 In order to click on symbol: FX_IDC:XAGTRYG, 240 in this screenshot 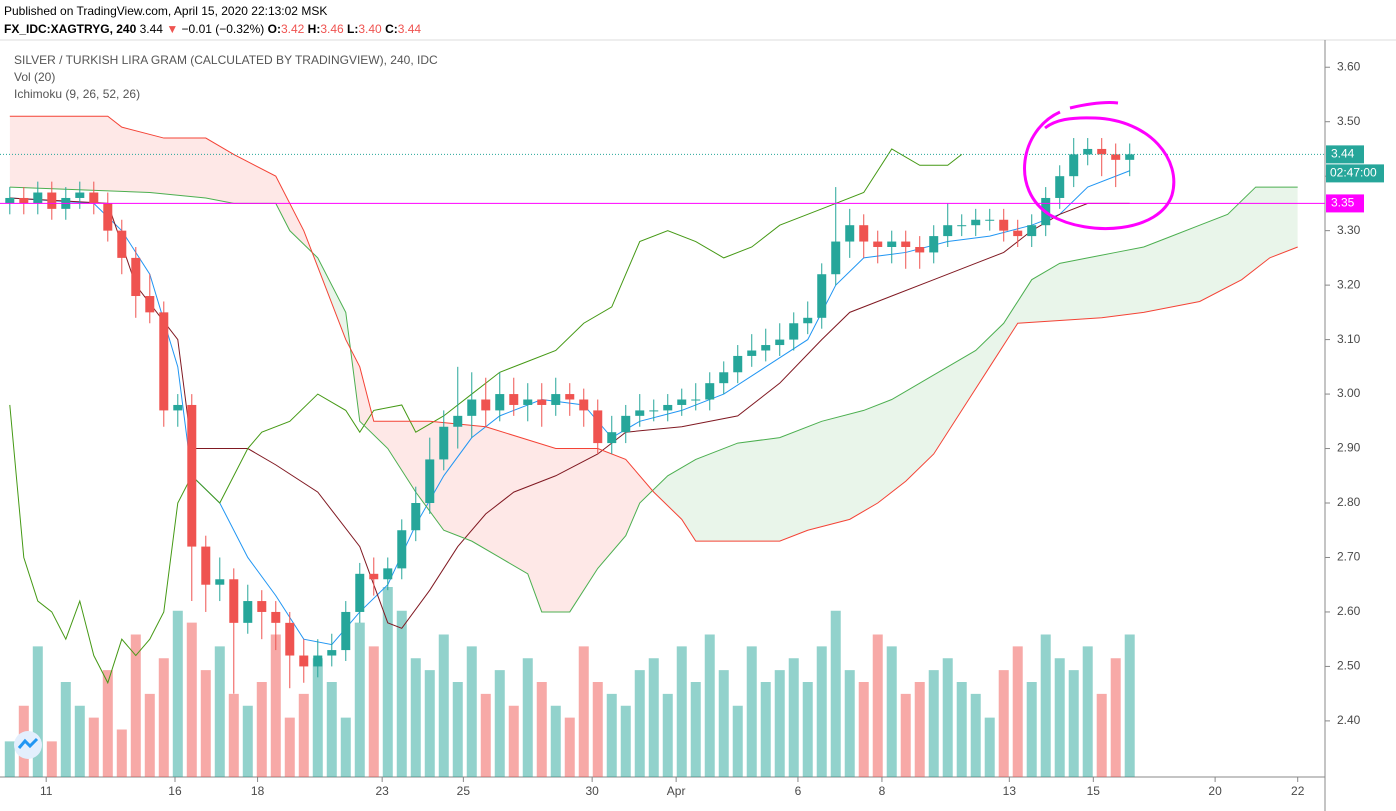, I will do `click(70, 29)`.